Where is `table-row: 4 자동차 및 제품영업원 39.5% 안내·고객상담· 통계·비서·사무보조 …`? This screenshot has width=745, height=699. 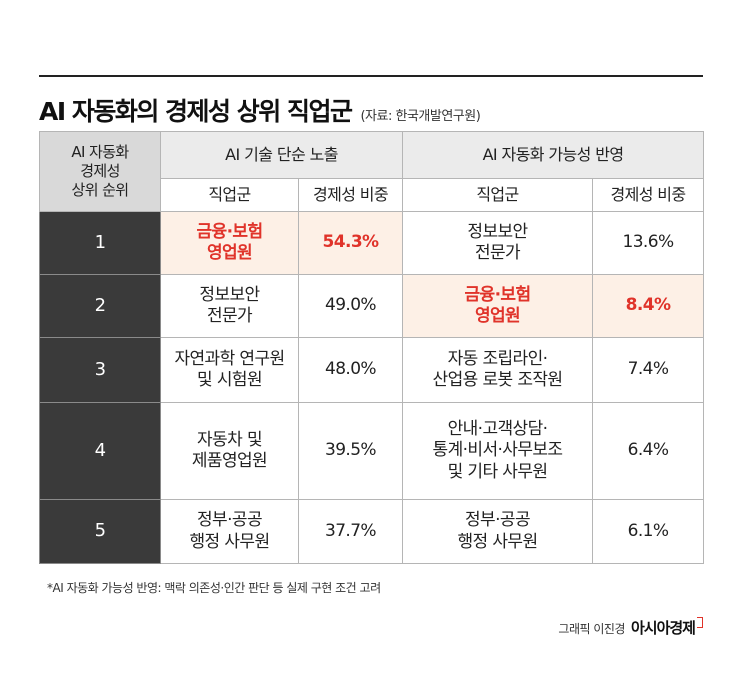 table-row: 4 자동차 및 제품영업원 39.5% 안내·고객상담· 통계·비서·사무보조 … is located at coordinates (372, 451).